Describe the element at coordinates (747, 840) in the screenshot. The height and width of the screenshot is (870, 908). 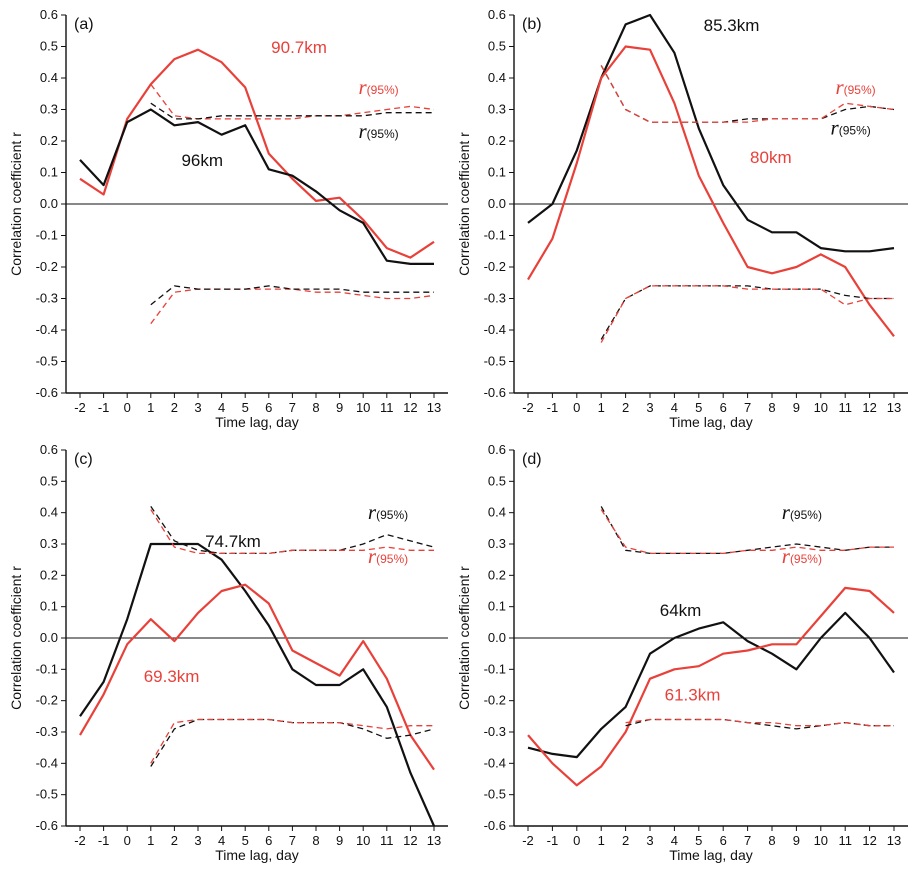
I see `x-tick-label: 7` at that location.